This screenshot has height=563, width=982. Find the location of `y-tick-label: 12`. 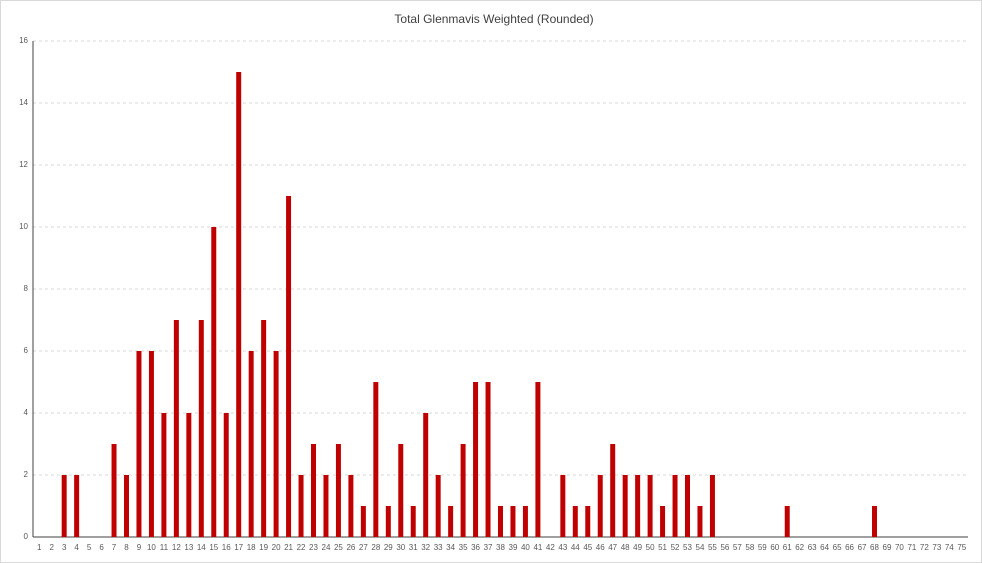

y-tick-label: 12 is located at coordinates (23, 164).